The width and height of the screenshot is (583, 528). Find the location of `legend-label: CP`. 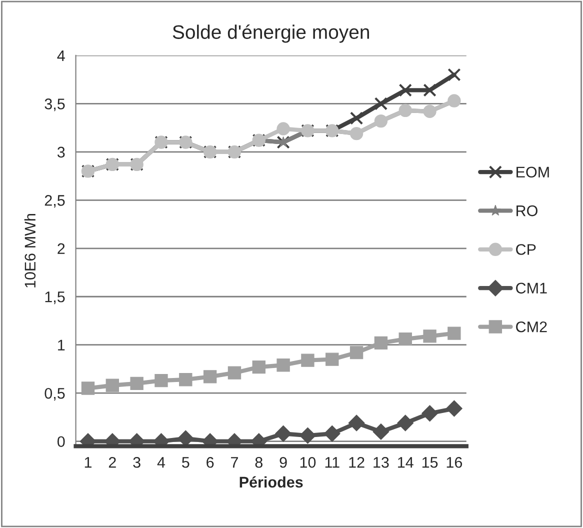

legend-label: CP is located at coordinates (526, 249).